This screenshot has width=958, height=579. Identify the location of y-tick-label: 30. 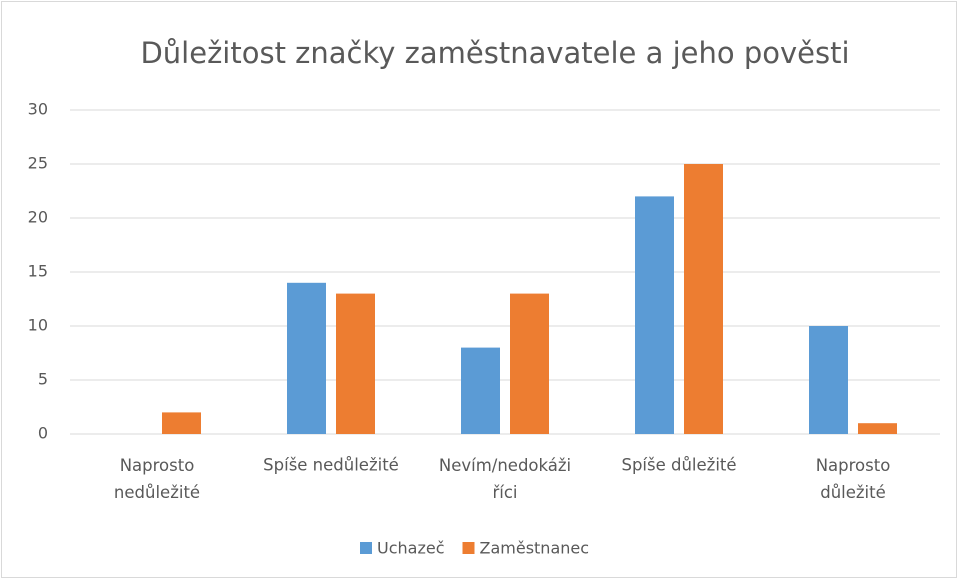
(38, 109).